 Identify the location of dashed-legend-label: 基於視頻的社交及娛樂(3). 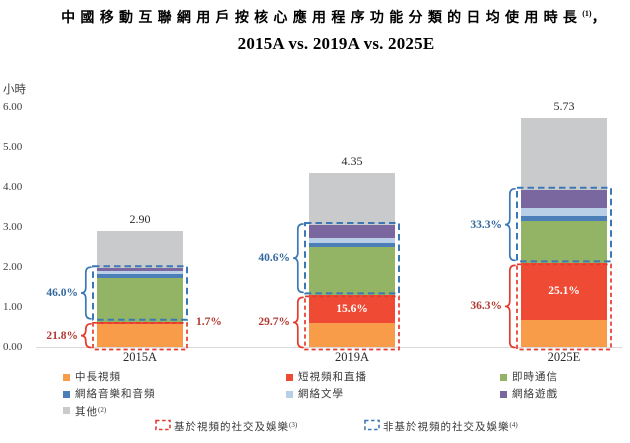
(236, 427).